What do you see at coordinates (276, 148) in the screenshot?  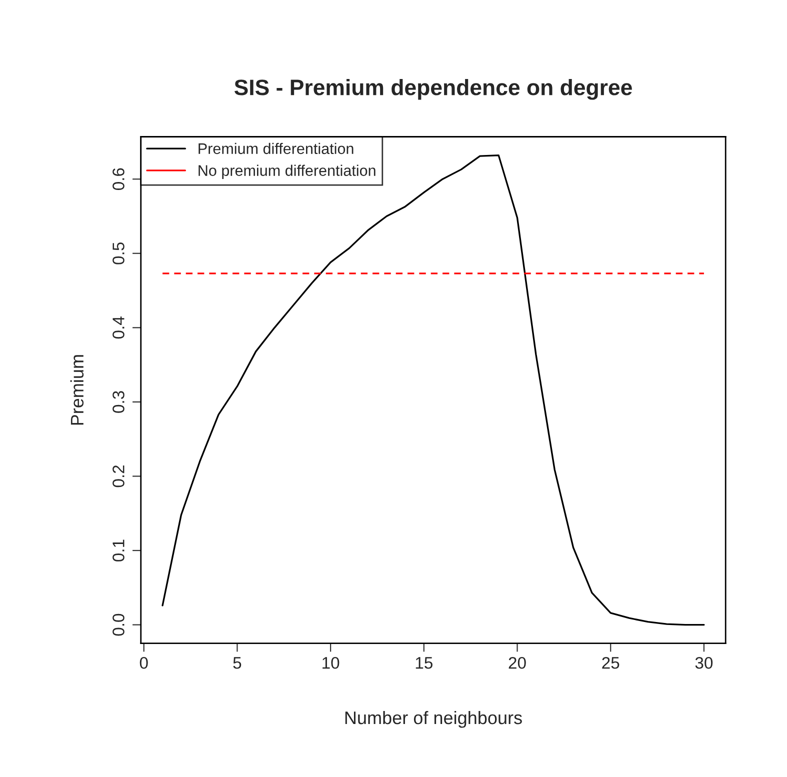 I see `legend-label: Premium differentiation` at bounding box center [276, 148].